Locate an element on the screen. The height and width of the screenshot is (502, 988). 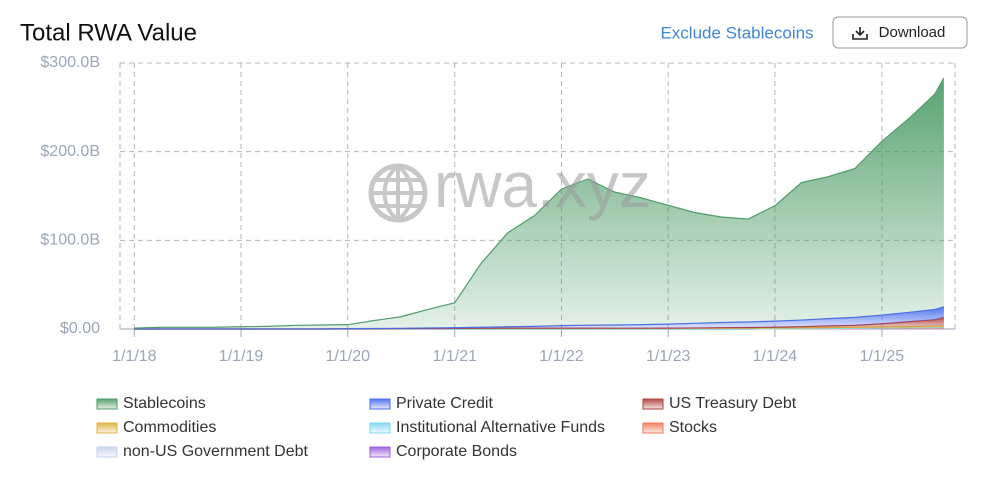
x-tick-label: 1/1/19 is located at coordinates (241, 356).